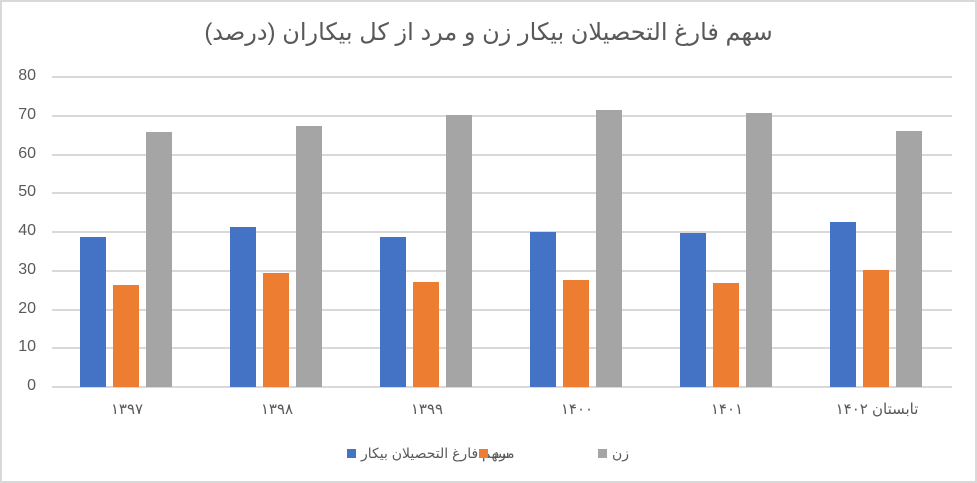 The height and width of the screenshot is (483, 977). I want to click on legend-swatch-blue-icon, so click(351, 453).